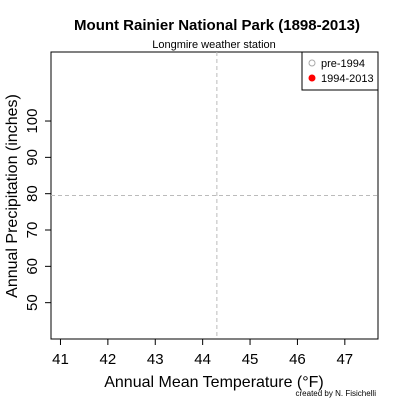  Describe the element at coordinates (214, 45) in the screenshot. I see `chart-subtitle: Longmire weather station` at that location.